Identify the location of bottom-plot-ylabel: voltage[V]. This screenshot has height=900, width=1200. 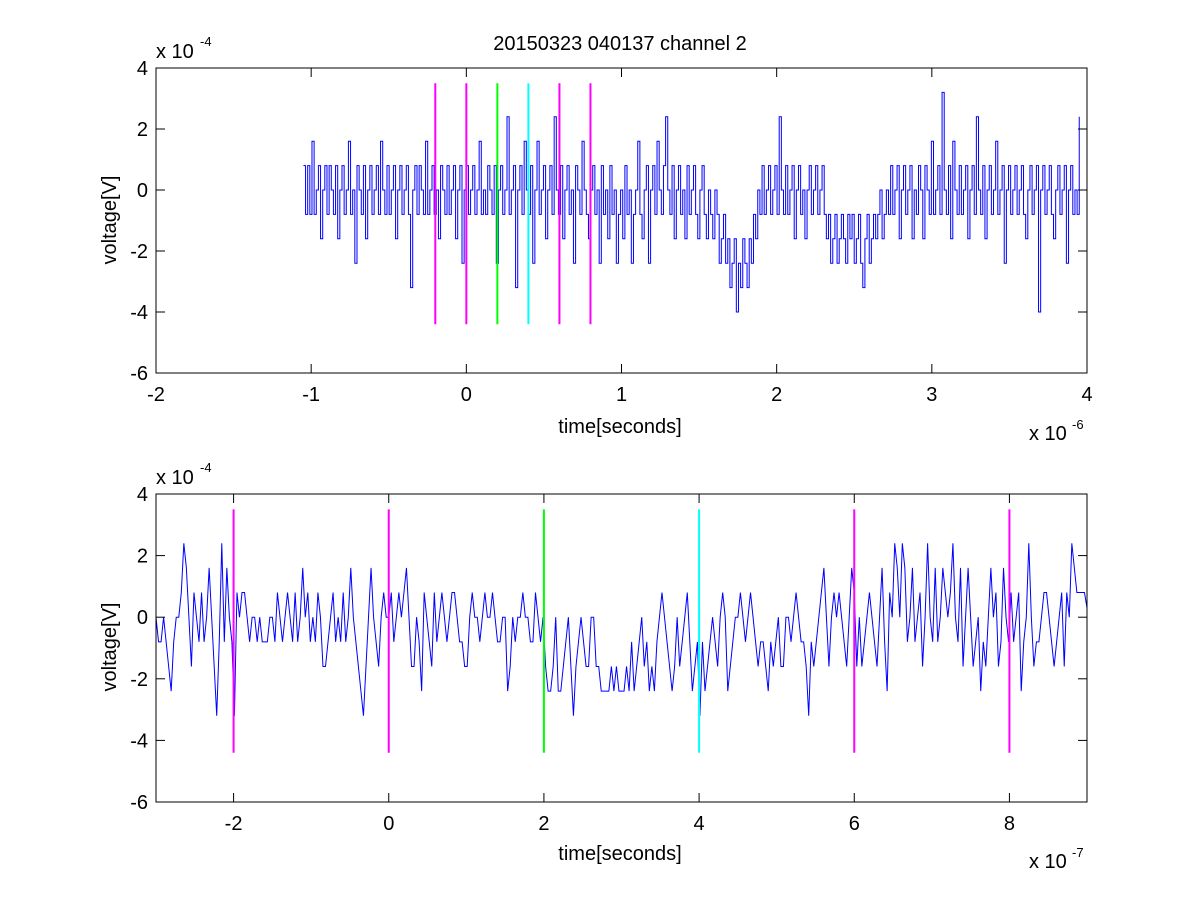
(110, 647).